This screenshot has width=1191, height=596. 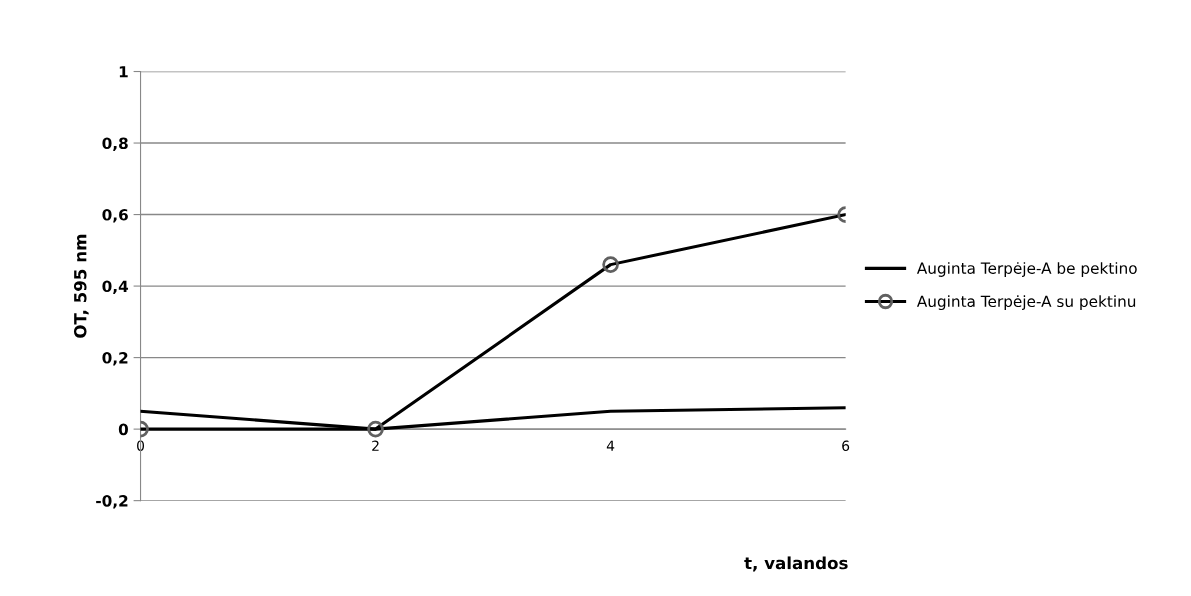 What do you see at coordinates (846, 445) in the screenshot?
I see `x-tick-label: 6` at bounding box center [846, 445].